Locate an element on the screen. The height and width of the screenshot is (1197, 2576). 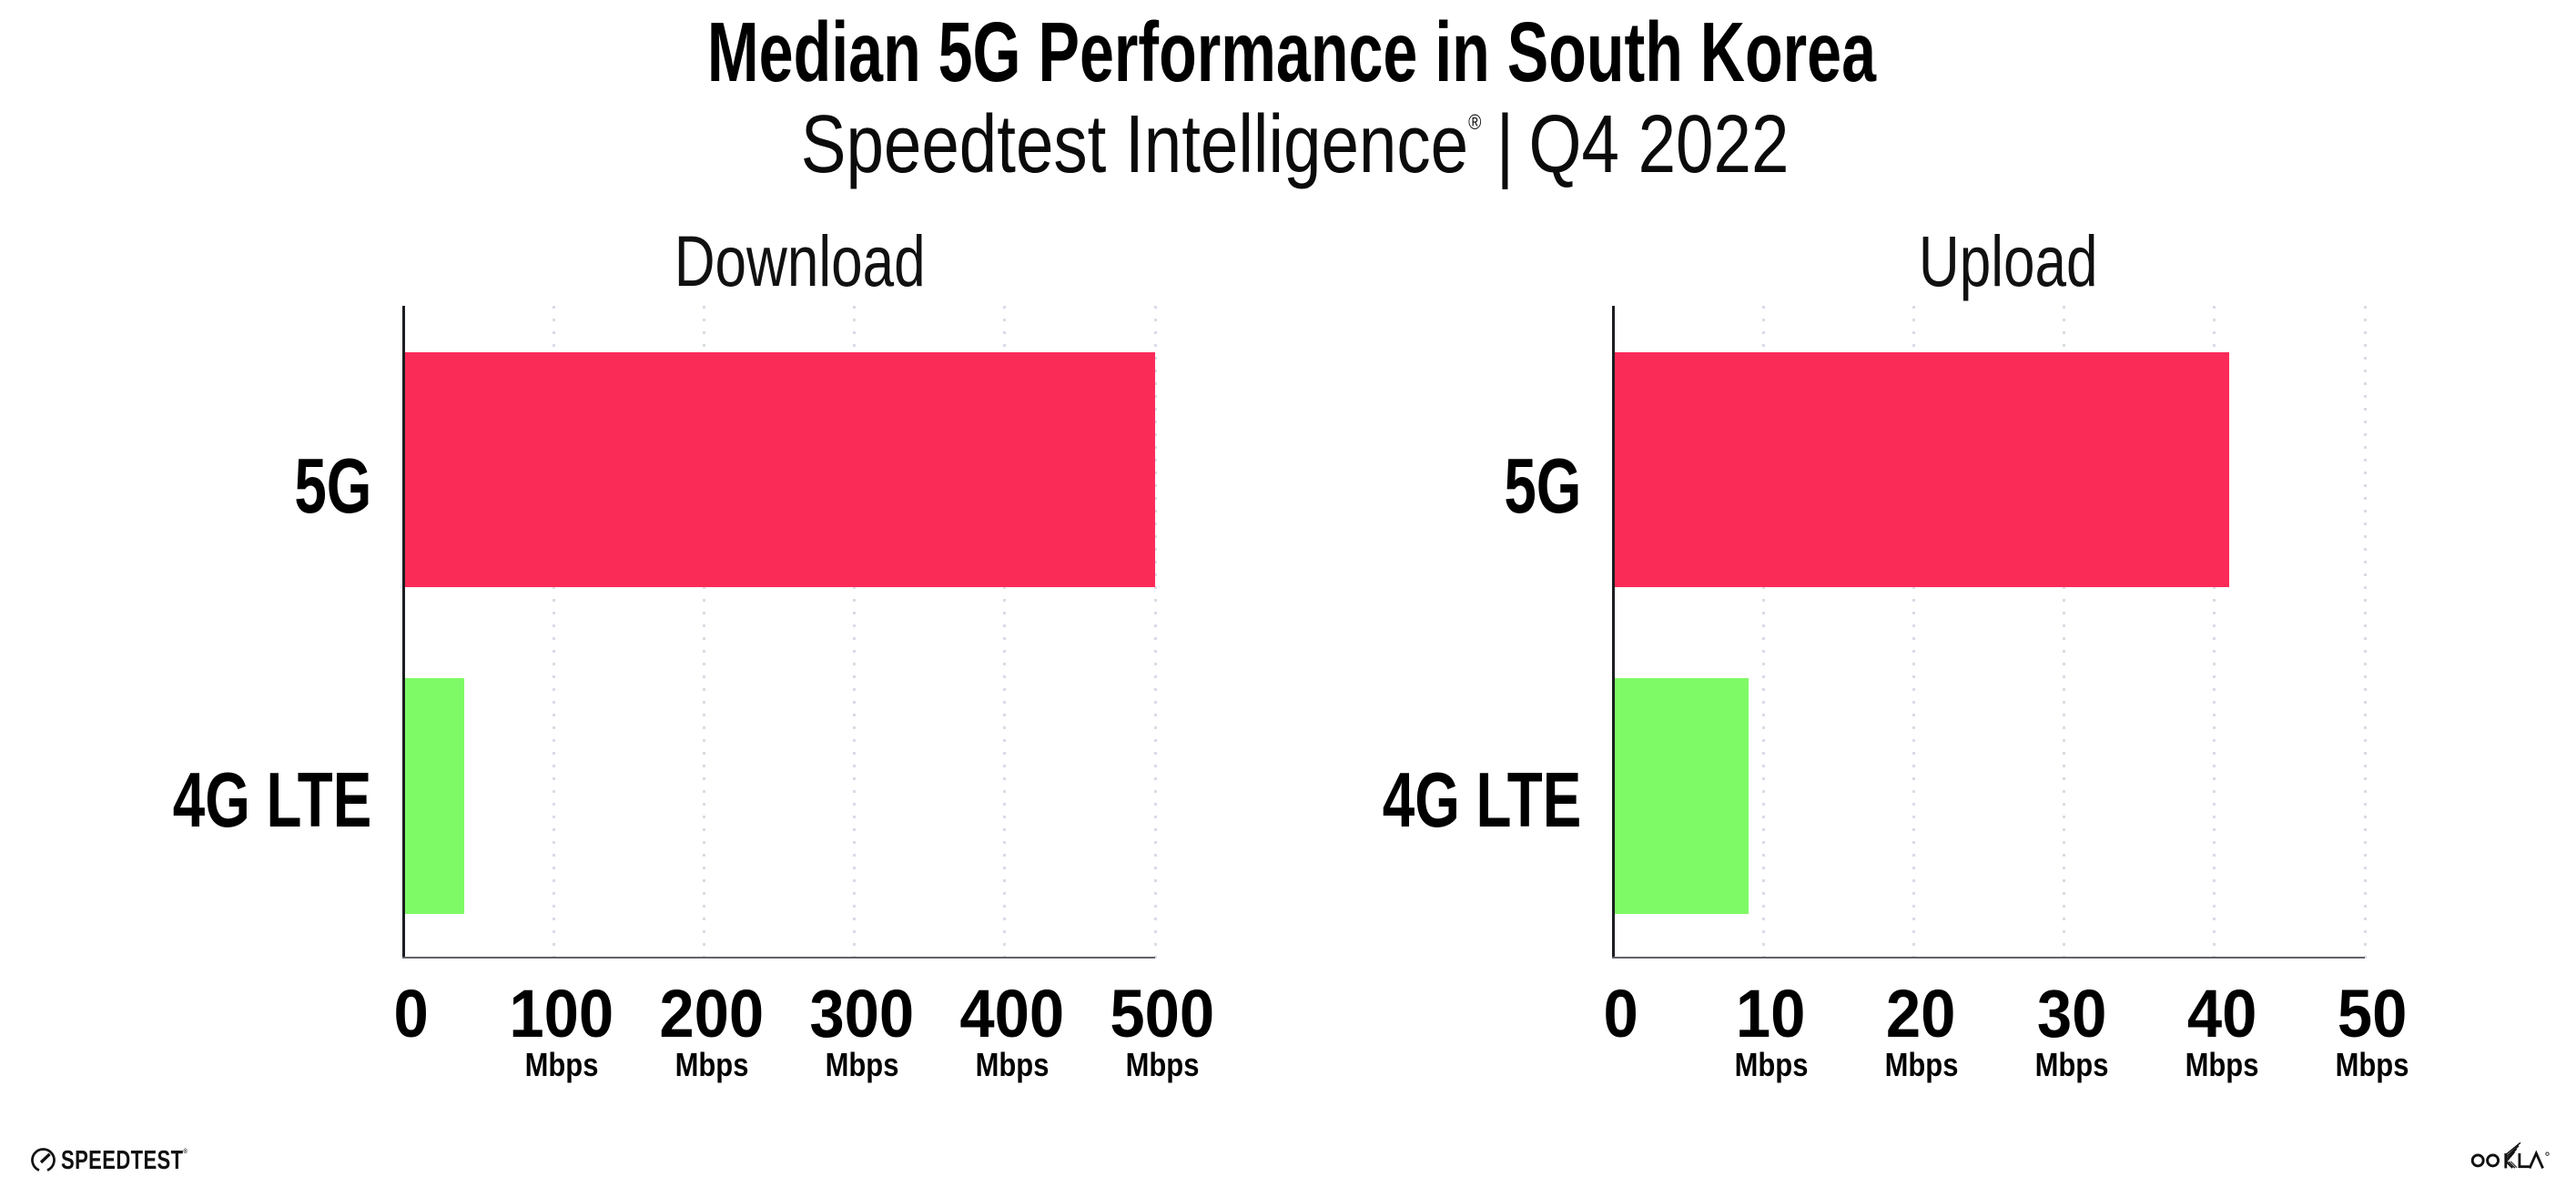
x-tick-20: 20 Mbps is located at coordinates (1921, 1030).